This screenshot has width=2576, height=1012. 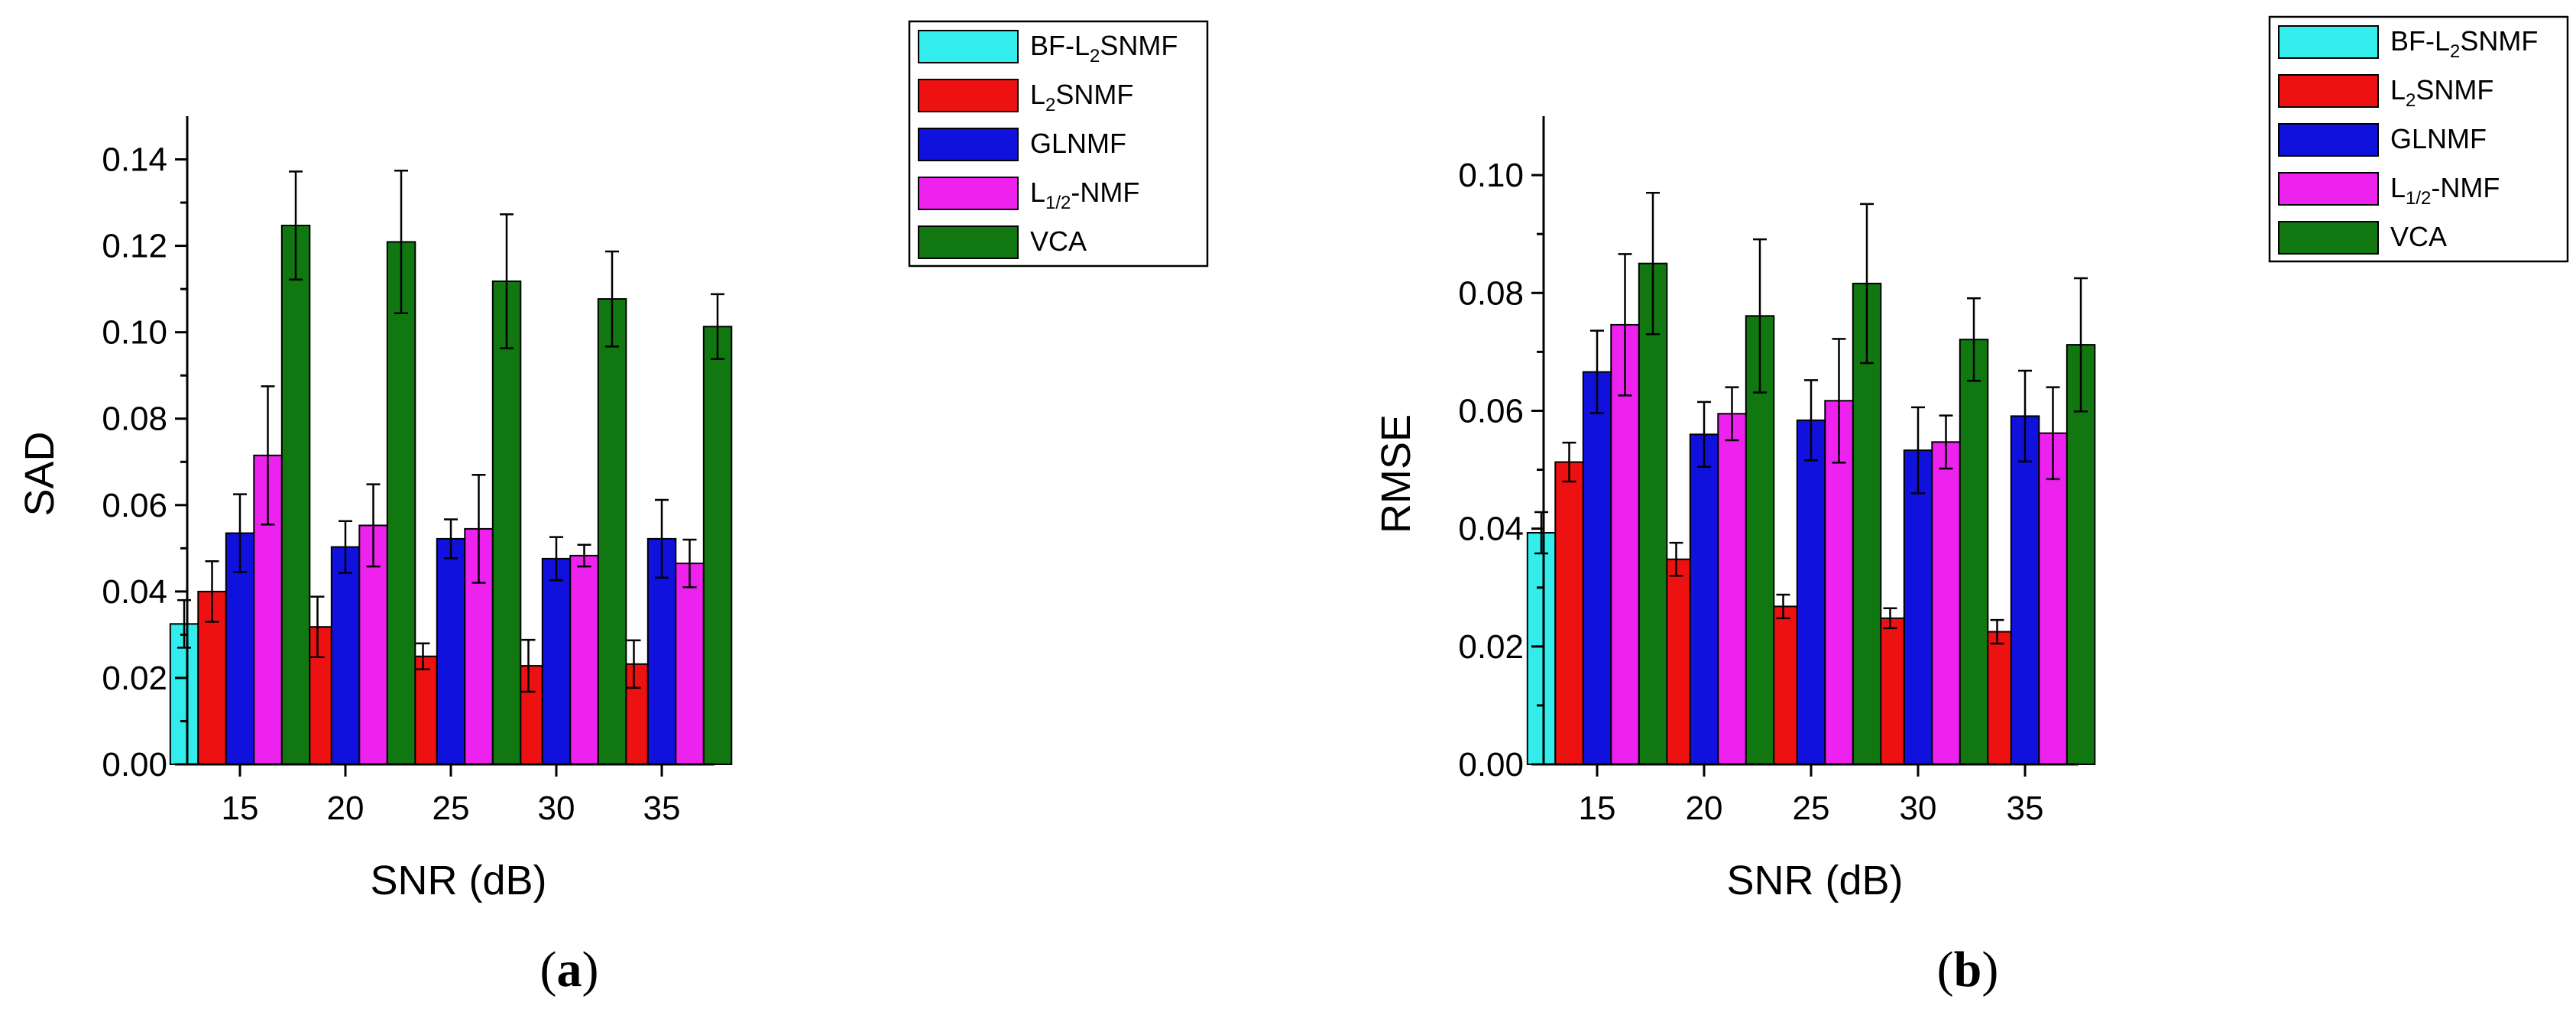 I want to click on y-tick-label: 0.14, so click(x=135, y=160).